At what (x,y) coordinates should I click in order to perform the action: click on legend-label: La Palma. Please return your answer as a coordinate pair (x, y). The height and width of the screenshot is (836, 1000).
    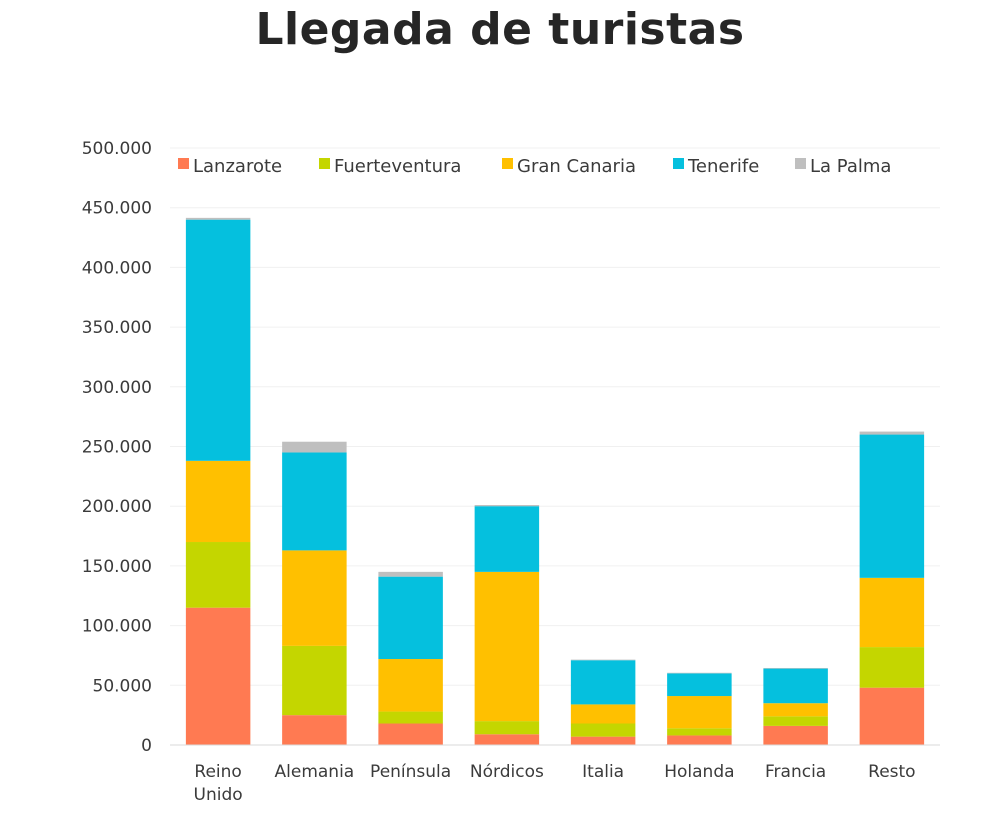
    Looking at the image, I should click on (850, 166).